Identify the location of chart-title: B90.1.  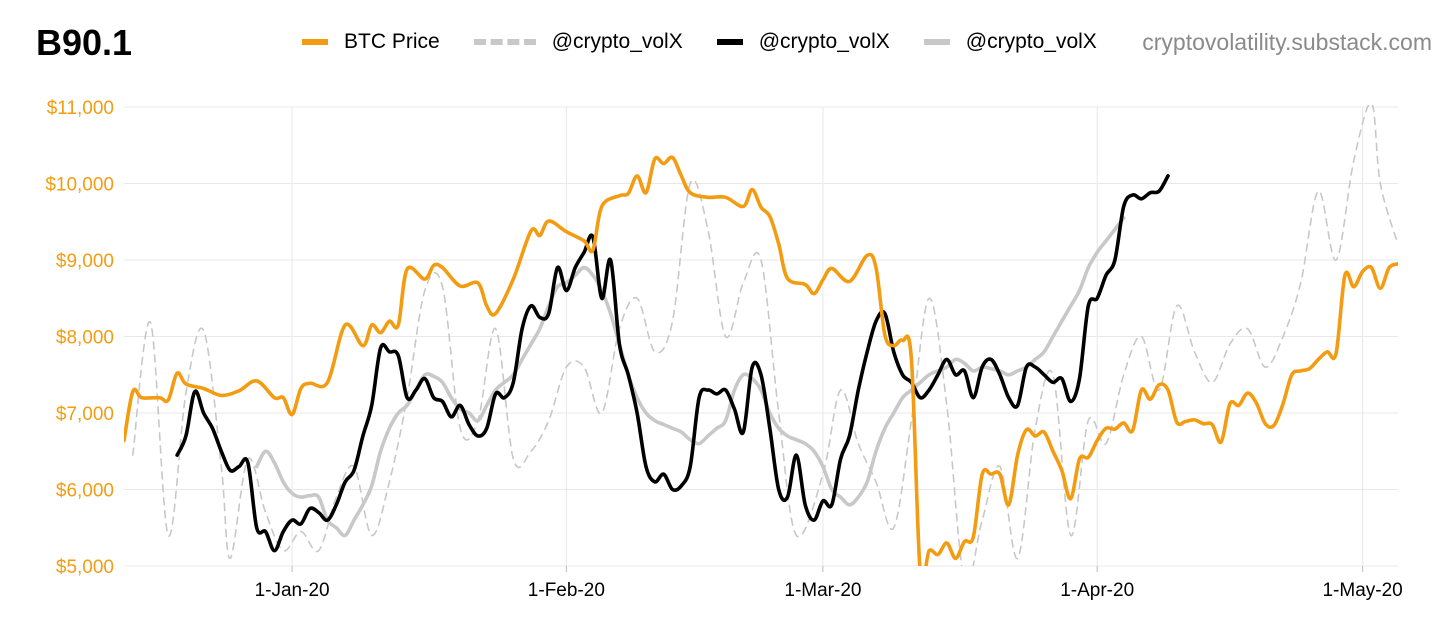
(84, 42).